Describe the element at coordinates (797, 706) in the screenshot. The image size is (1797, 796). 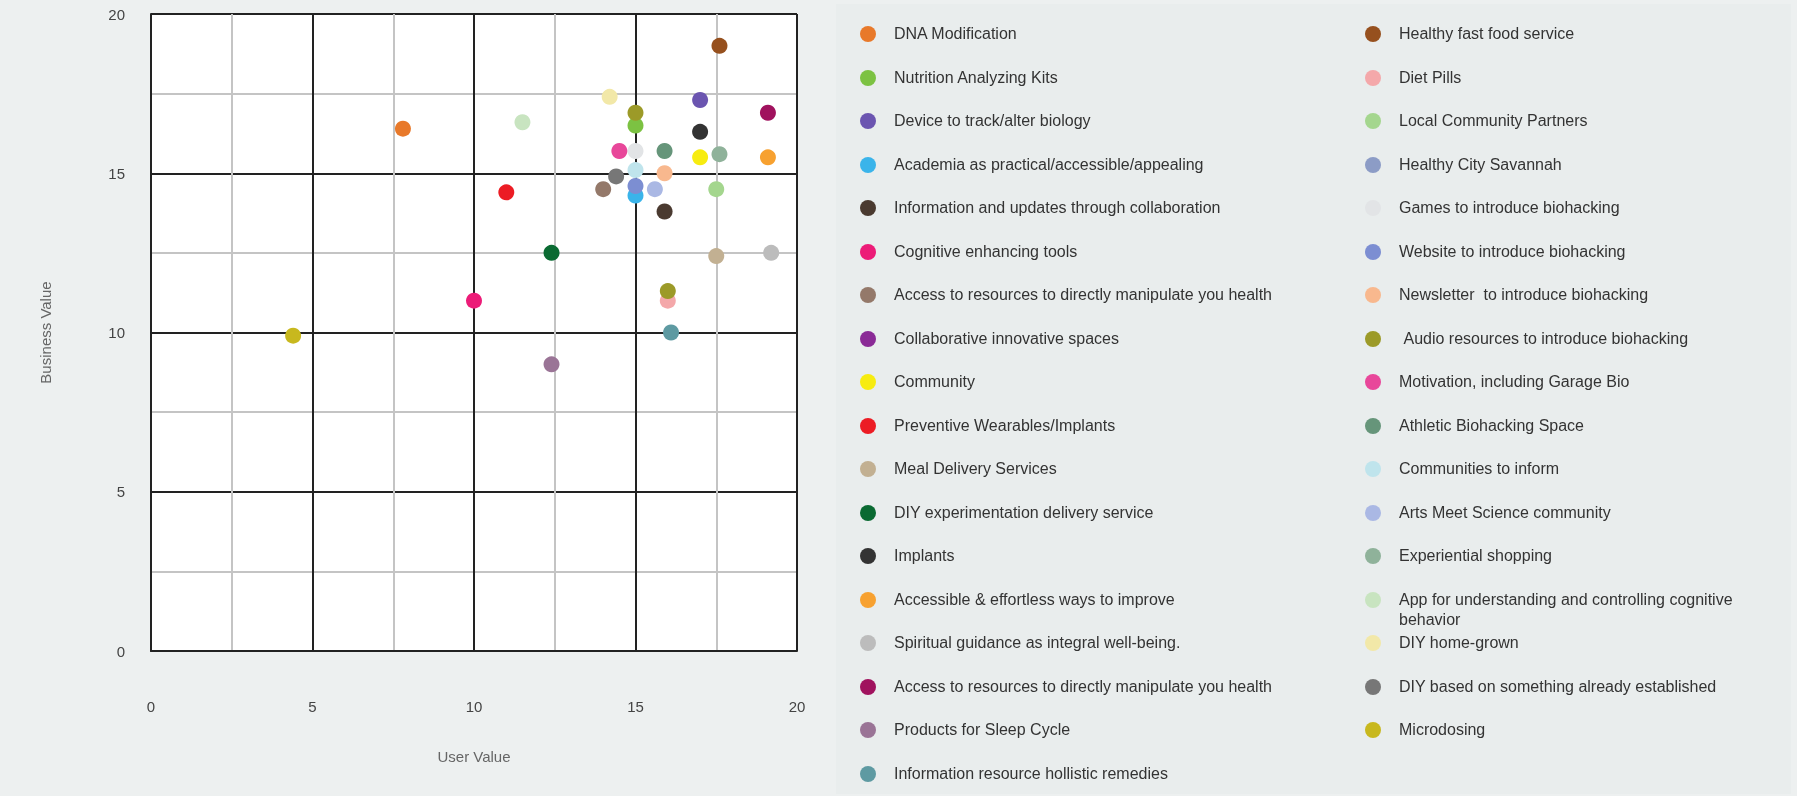
I see `x-tick-label: 20` at that location.